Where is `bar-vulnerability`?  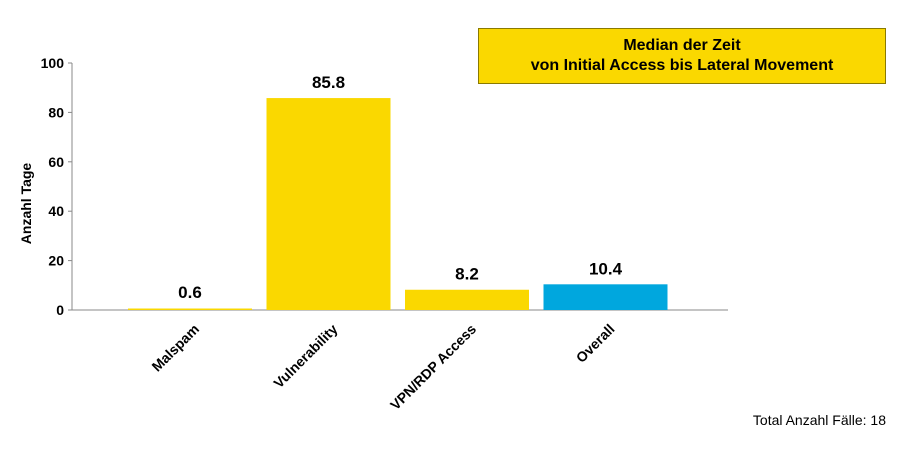 bar-vulnerability is located at coordinates (328, 204).